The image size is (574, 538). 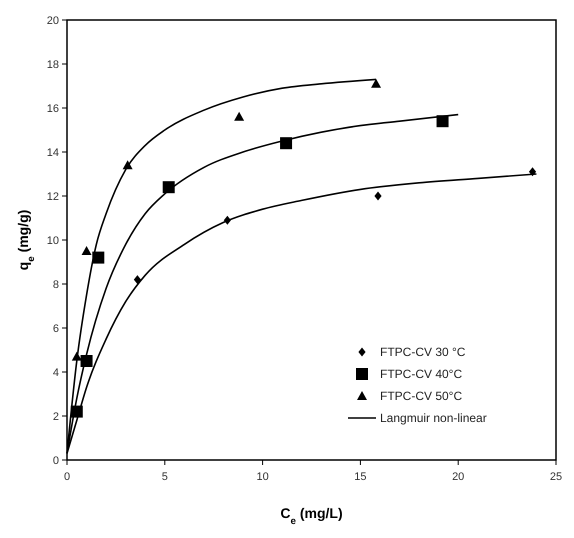 What do you see at coordinates (52, 153) in the screenshot?
I see `y-tick-label: 14` at bounding box center [52, 153].